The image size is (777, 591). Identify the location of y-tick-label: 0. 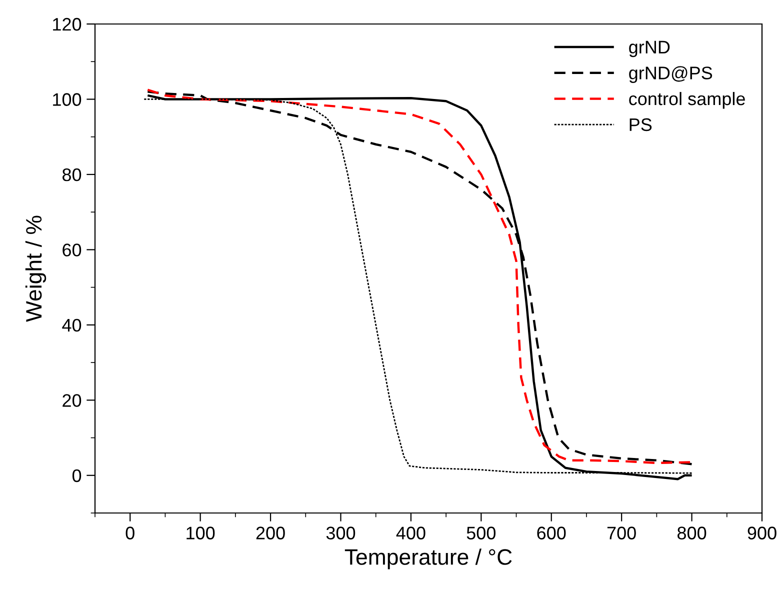
(77, 475).